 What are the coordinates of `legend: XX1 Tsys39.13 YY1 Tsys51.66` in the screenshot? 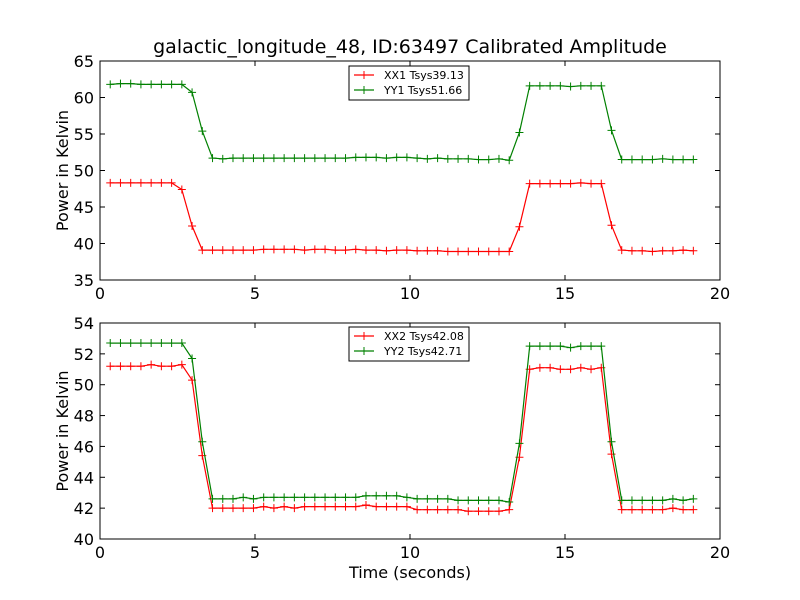 It's located at (409, 83).